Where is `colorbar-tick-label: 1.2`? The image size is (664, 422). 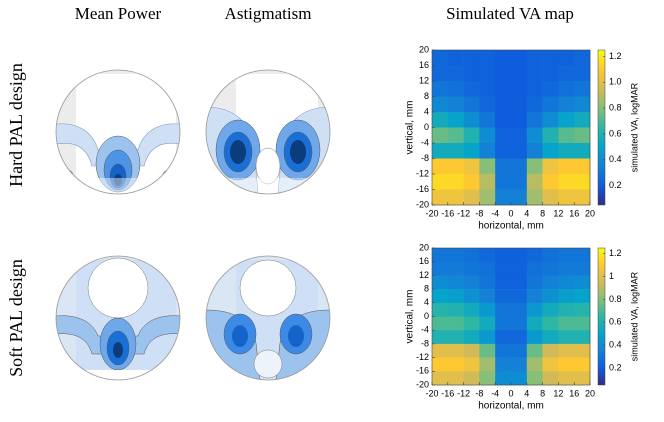
colorbar-tick-label: 1.2 is located at coordinates (615, 56).